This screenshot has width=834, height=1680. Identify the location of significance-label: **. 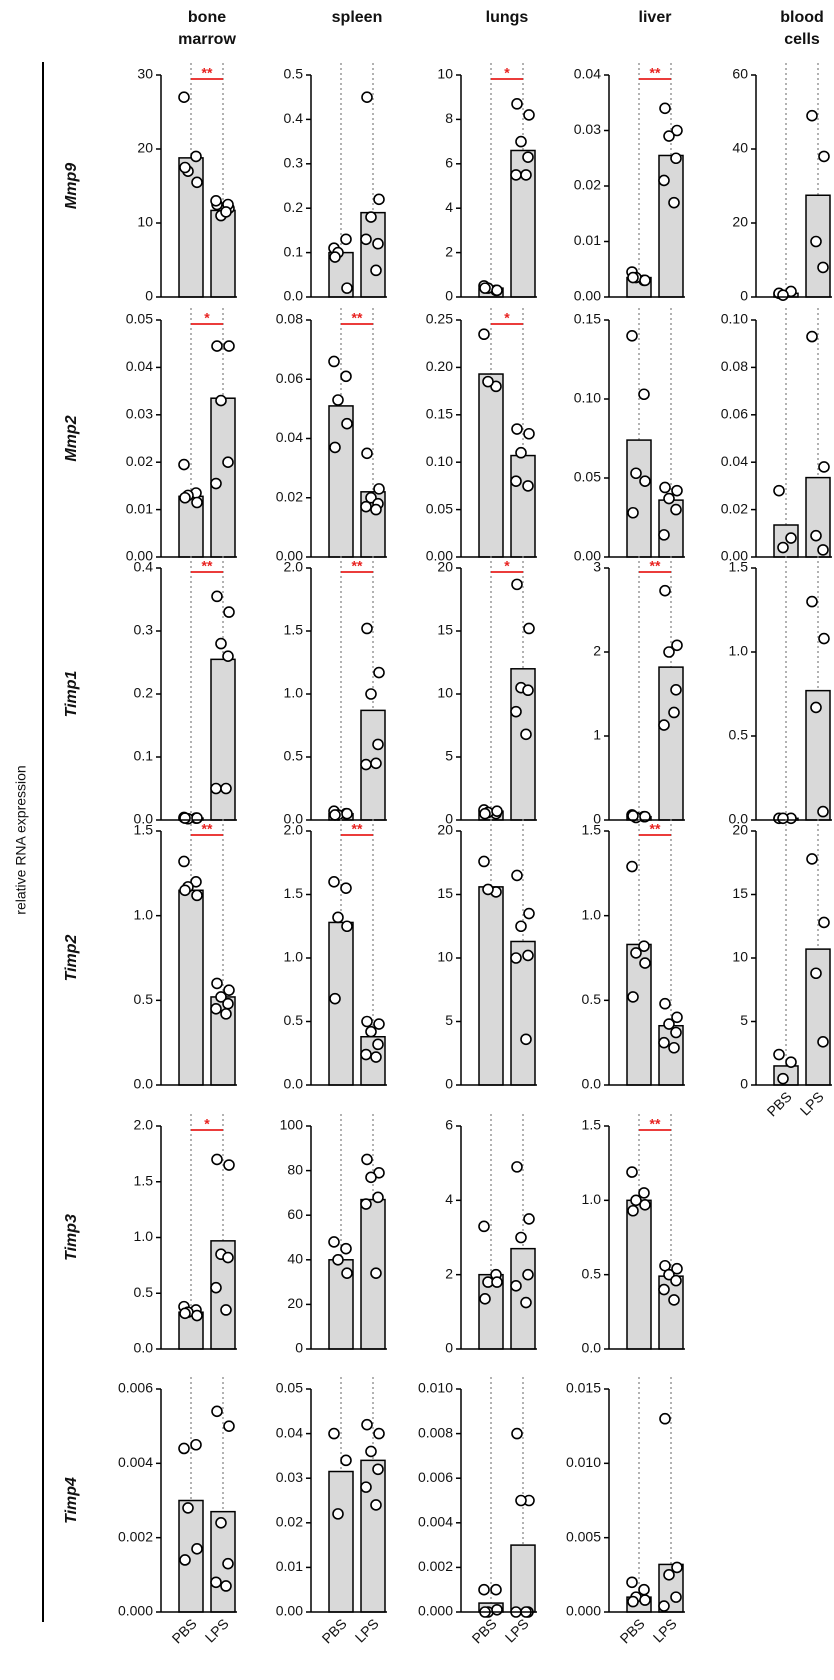
(655, 566).